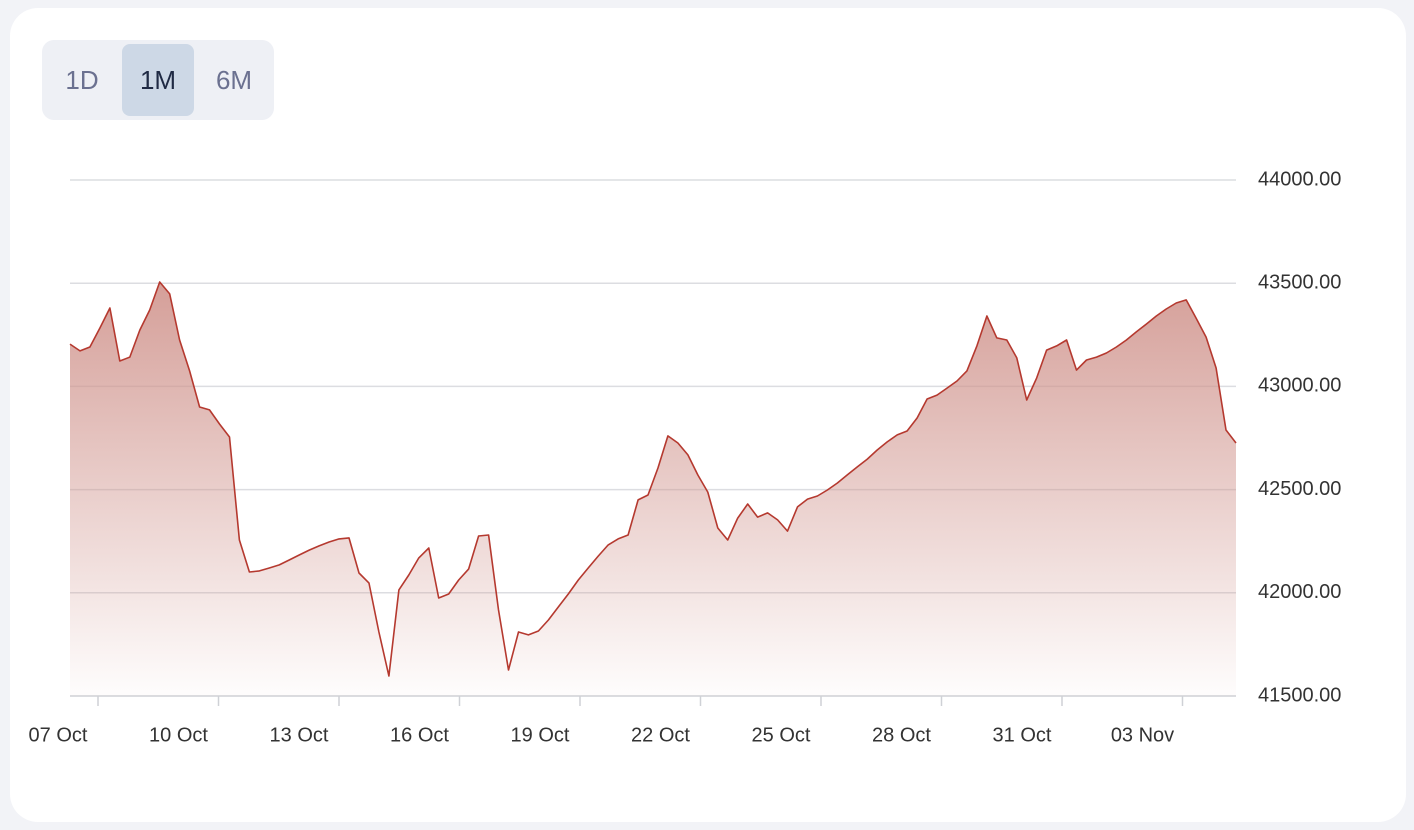 The height and width of the screenshot is (830, 1414). Describe the element at coordinates (1299, 282) in the screenshot. I see `y-tick-label: 43500.00` at that location.